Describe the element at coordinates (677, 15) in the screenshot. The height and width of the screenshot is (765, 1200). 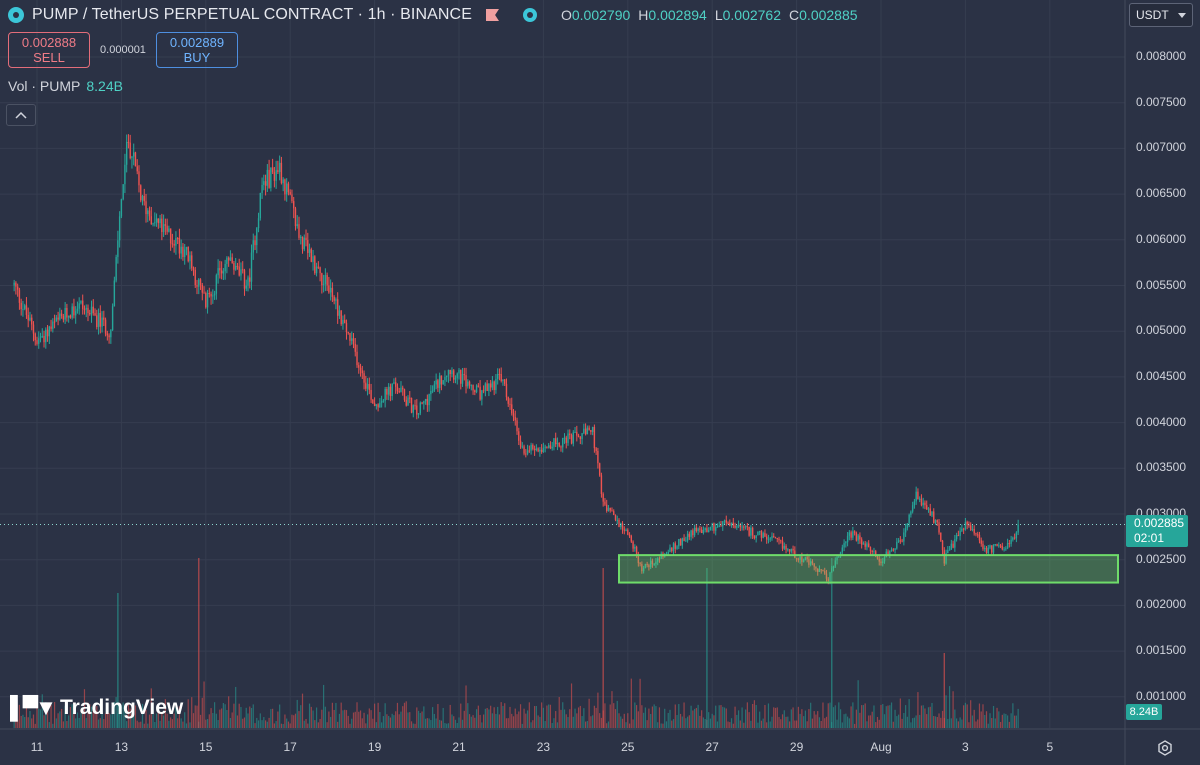
I see `ohlc-high-value: 0.002894` at that location.